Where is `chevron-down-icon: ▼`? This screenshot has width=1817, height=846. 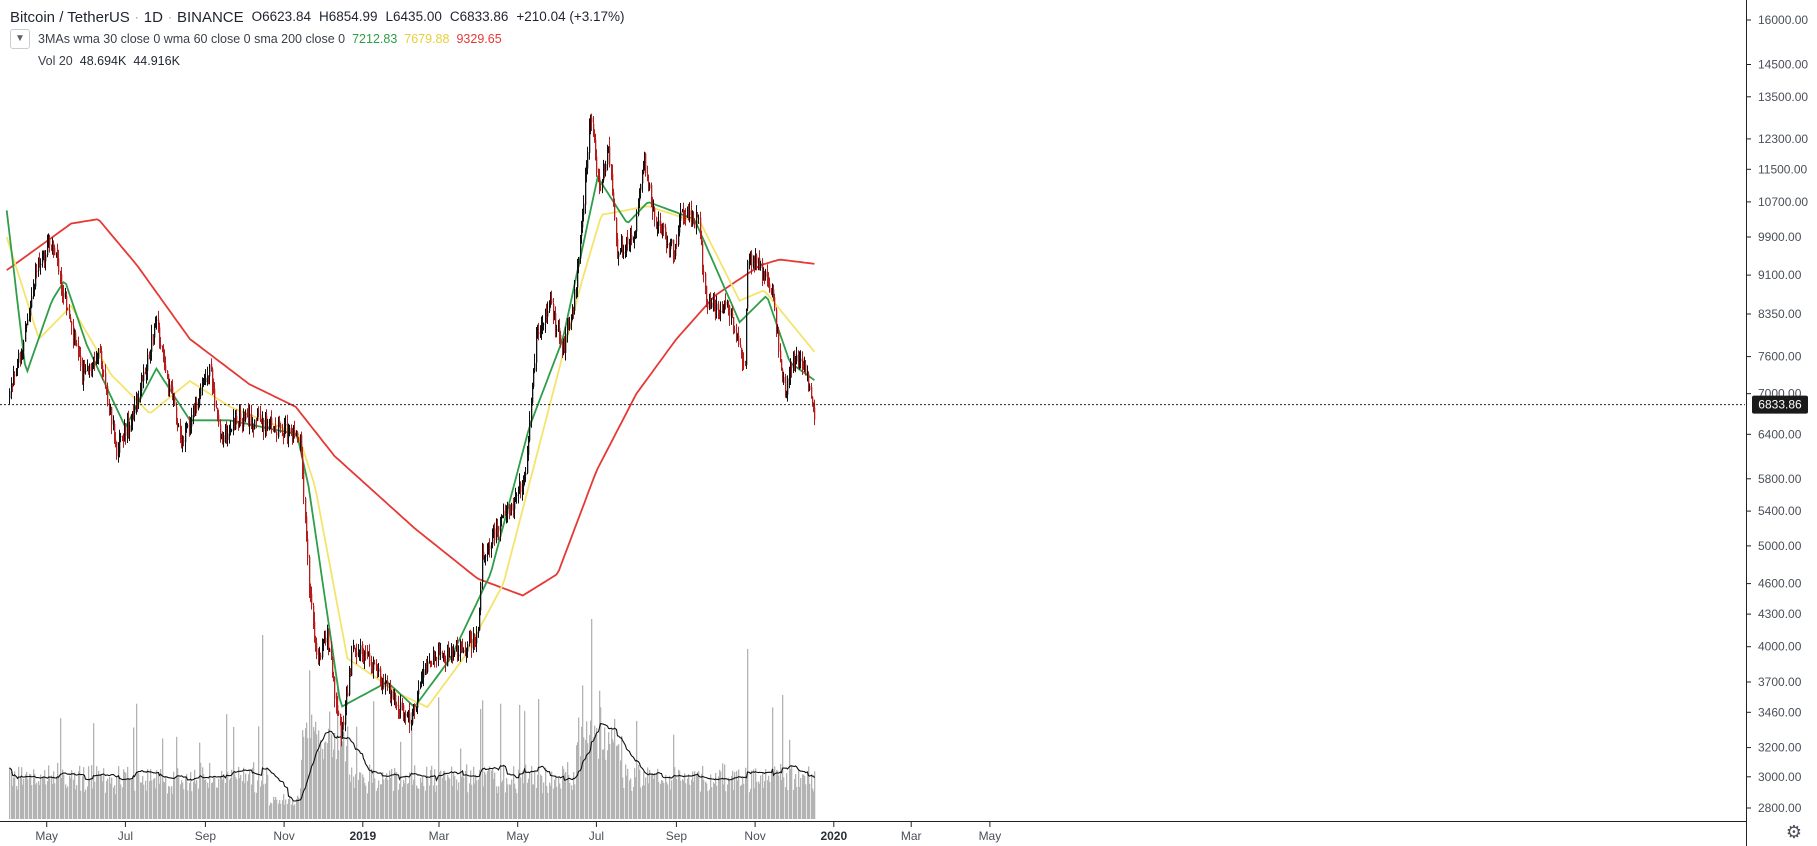 chevron-down-icon: ▼ is located at coordinates (20, 39).